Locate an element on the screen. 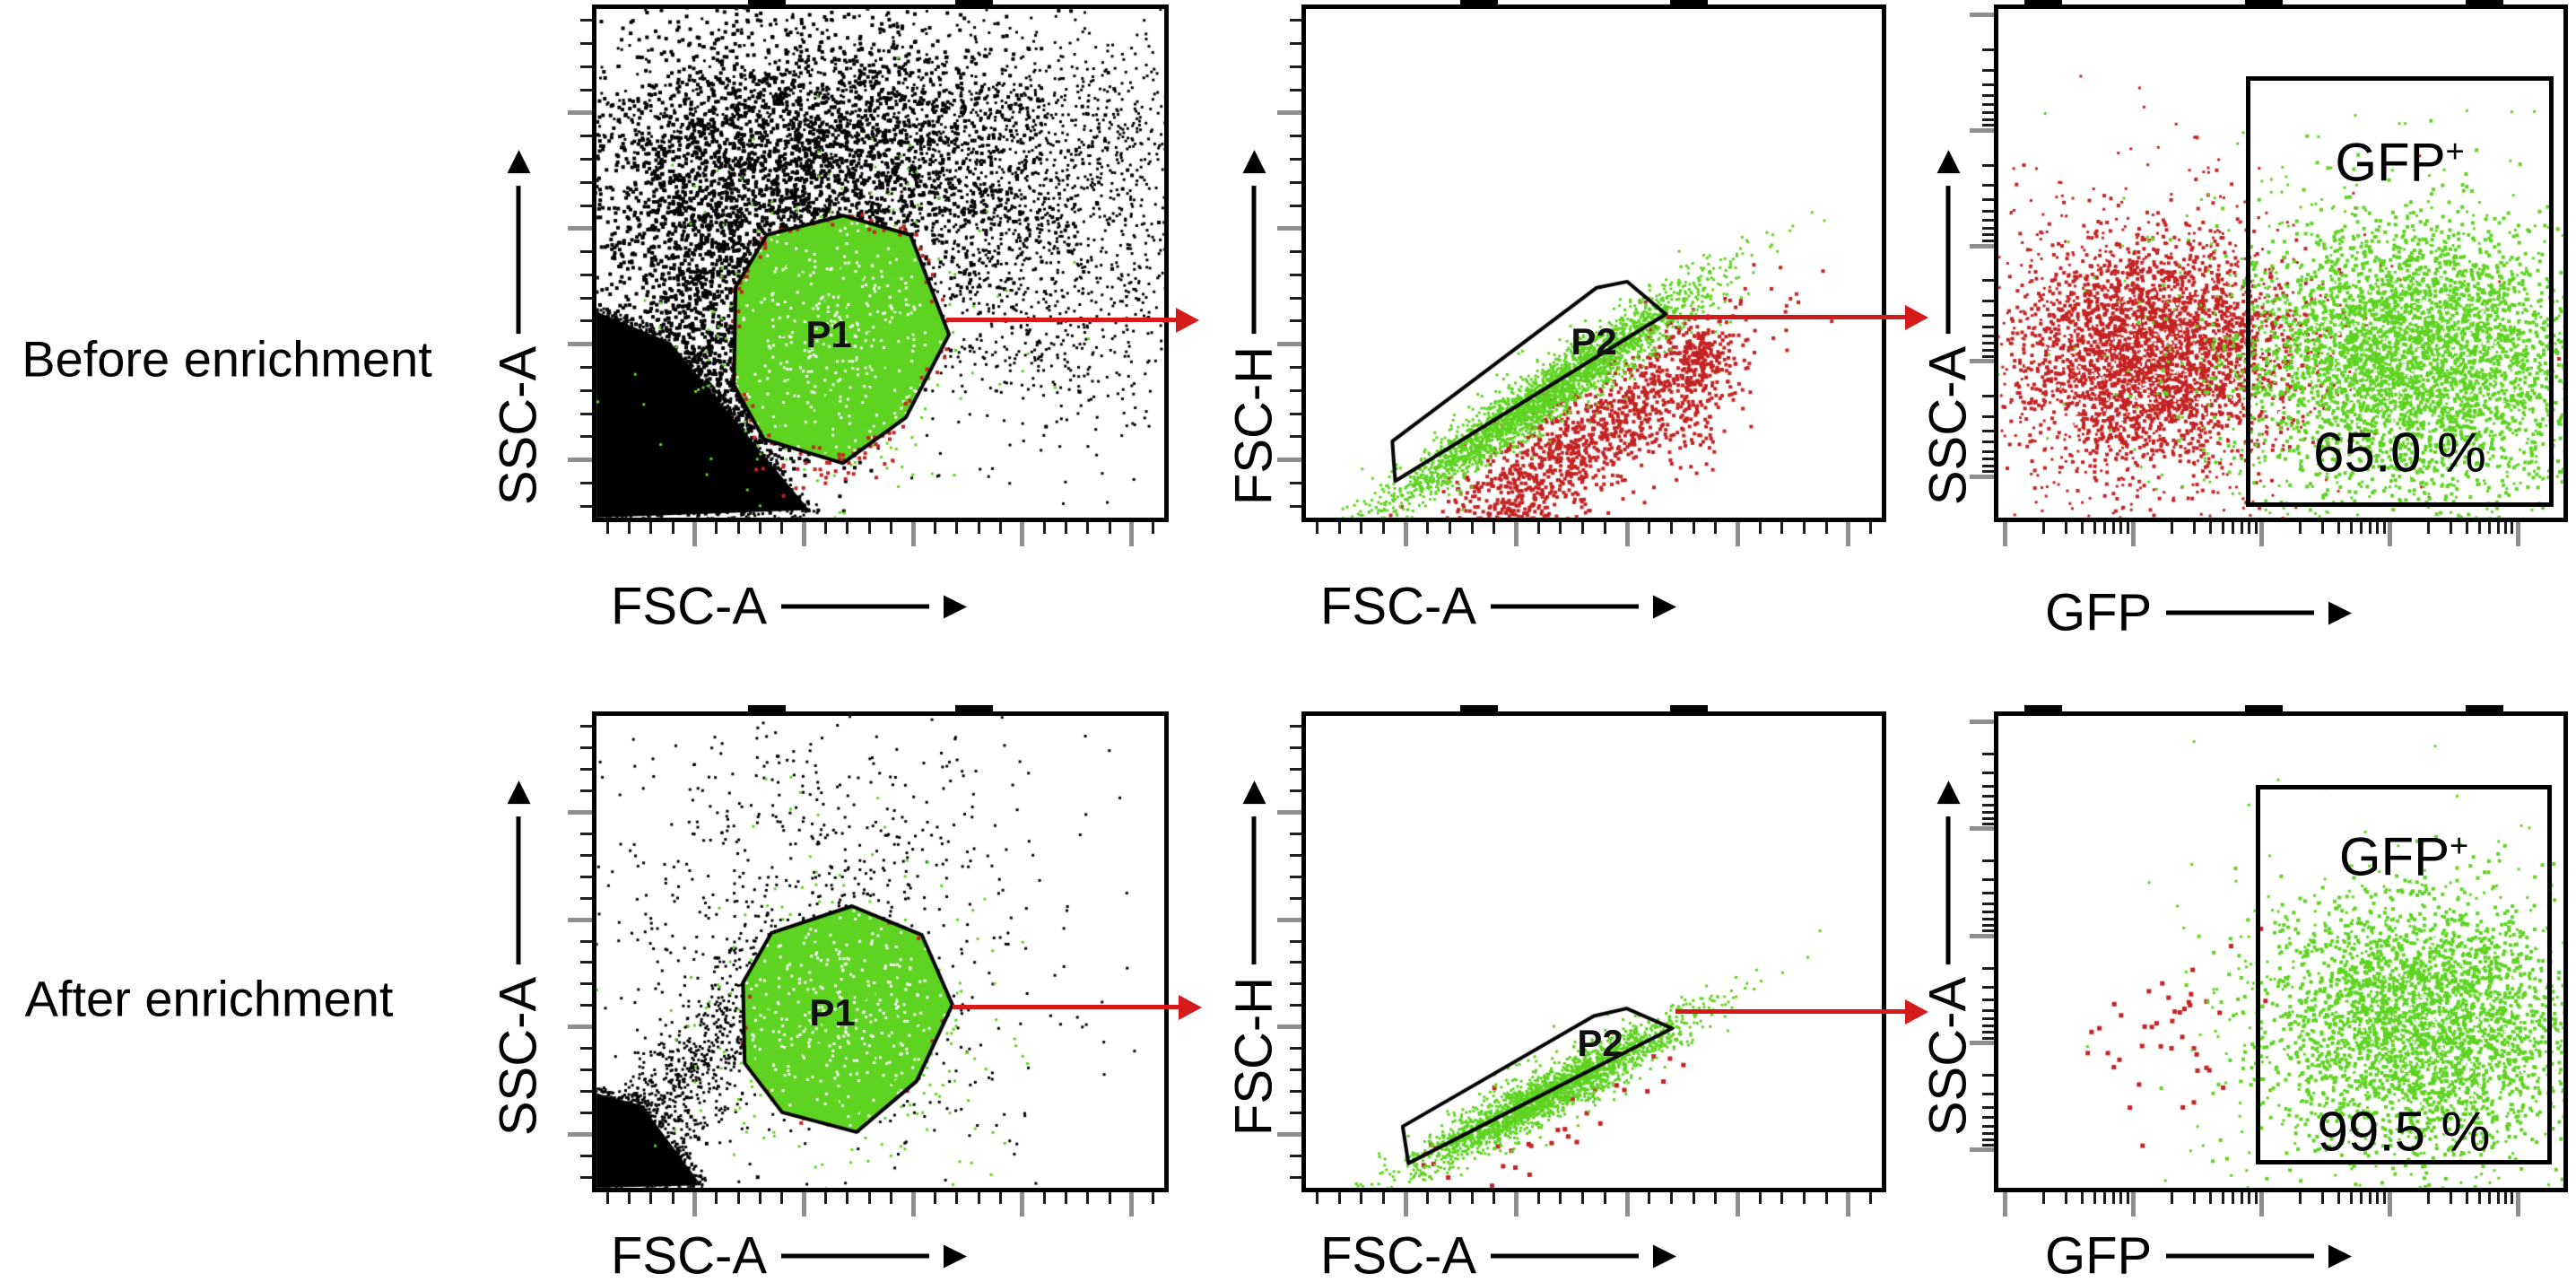 The image size is (2576, 1282). x-axis-label-fsc-a: FSC-A is located at coordinates (789, 607).